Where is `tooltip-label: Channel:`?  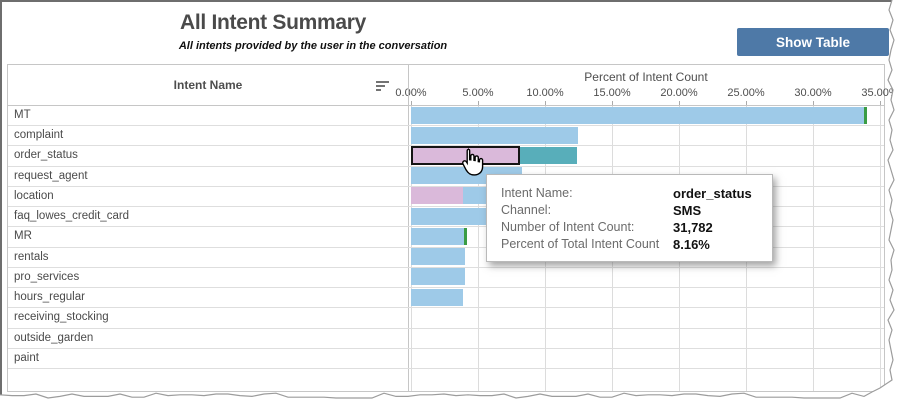
tooltip-label: Channel: is located at coordinates (526, 210).